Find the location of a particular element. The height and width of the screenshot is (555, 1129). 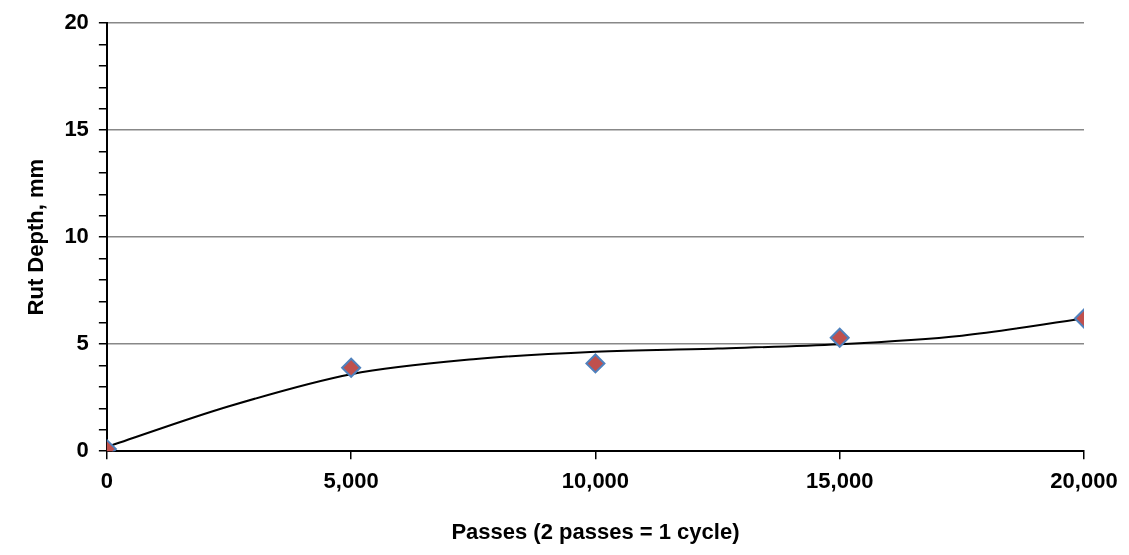

x-tick-label: 5,000 is located at coordinates (351, 481).